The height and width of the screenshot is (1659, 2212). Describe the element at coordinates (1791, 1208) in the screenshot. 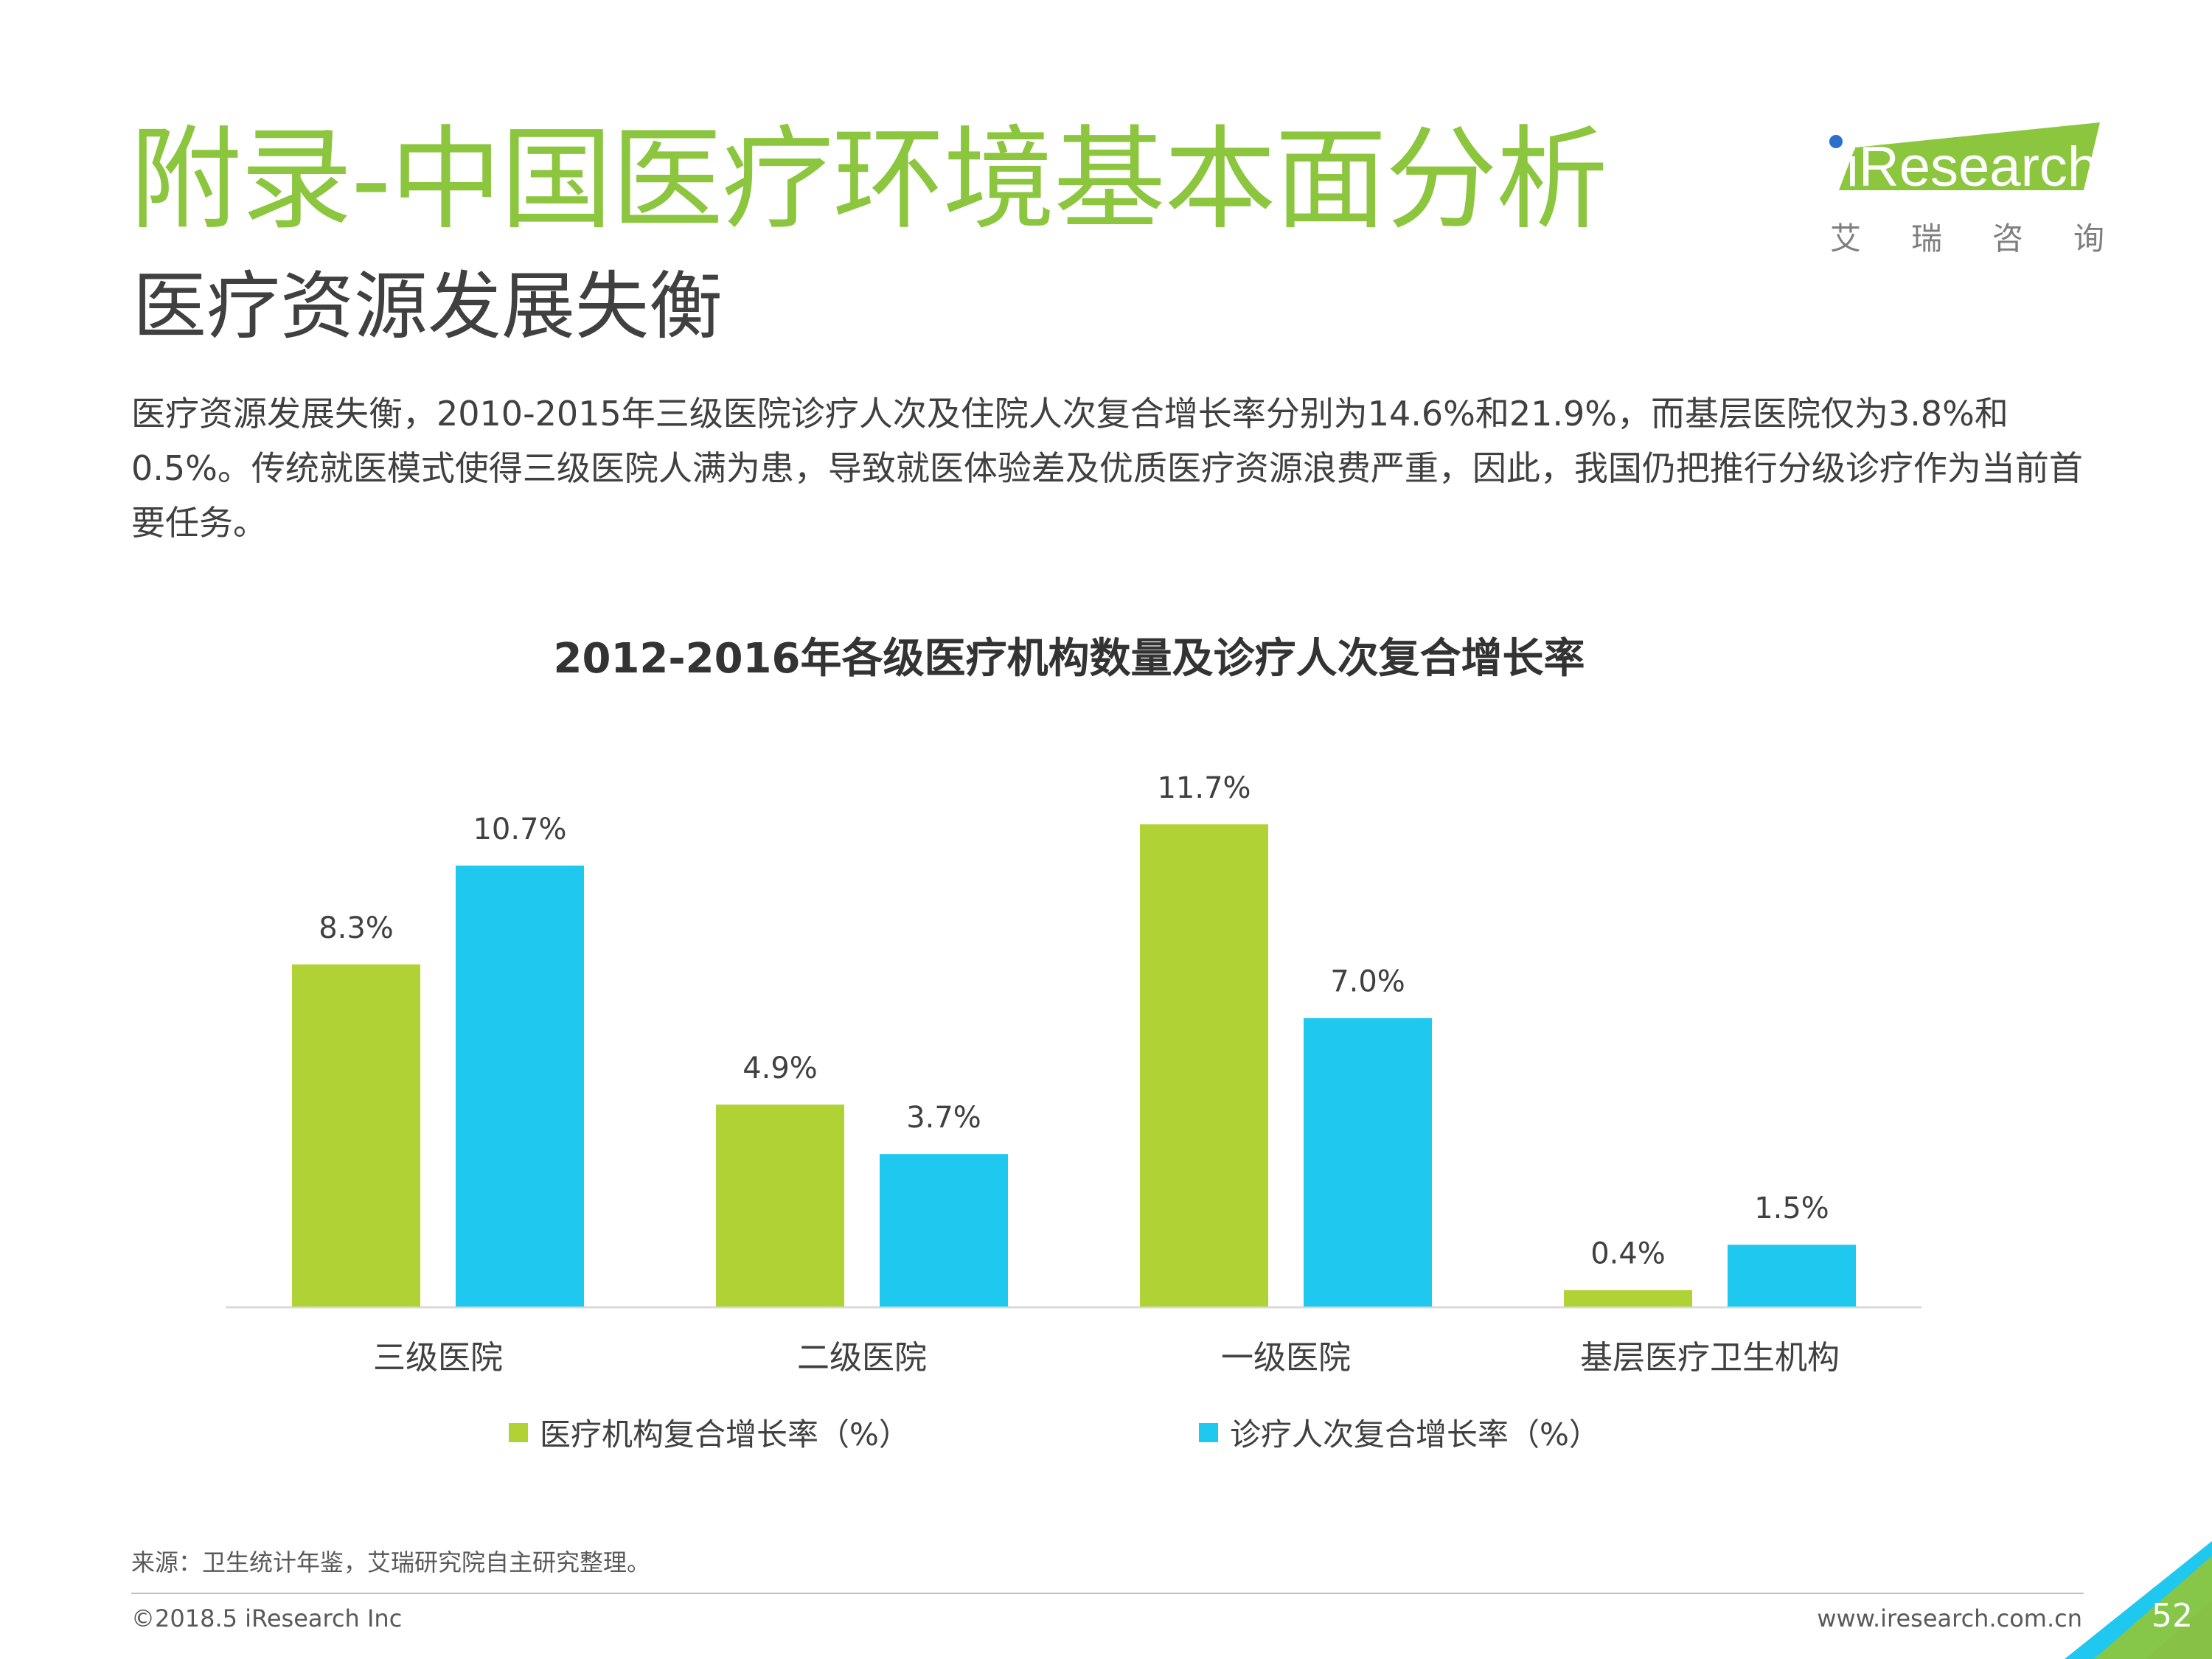

I see `data-label: 1.5%` at that location.